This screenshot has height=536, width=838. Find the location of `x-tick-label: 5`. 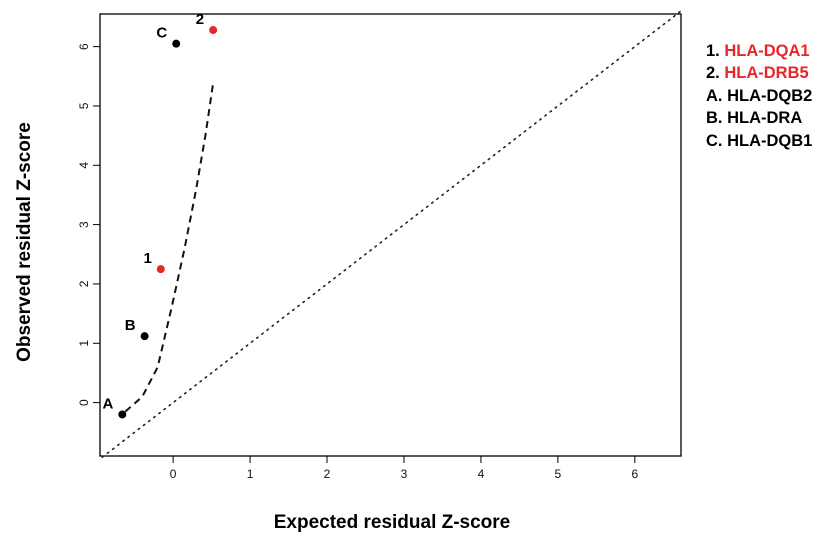

x-tick-label: 5 is located at coordinates (558, 474).